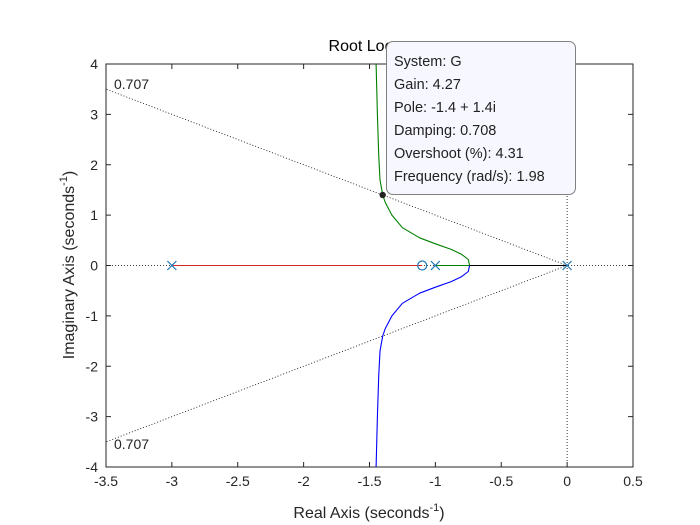 This screenshot has height=525, width=700. Describe the element at coordinates (435, 481) in the screenshot. I see `x-tick-label: -1` at that location.